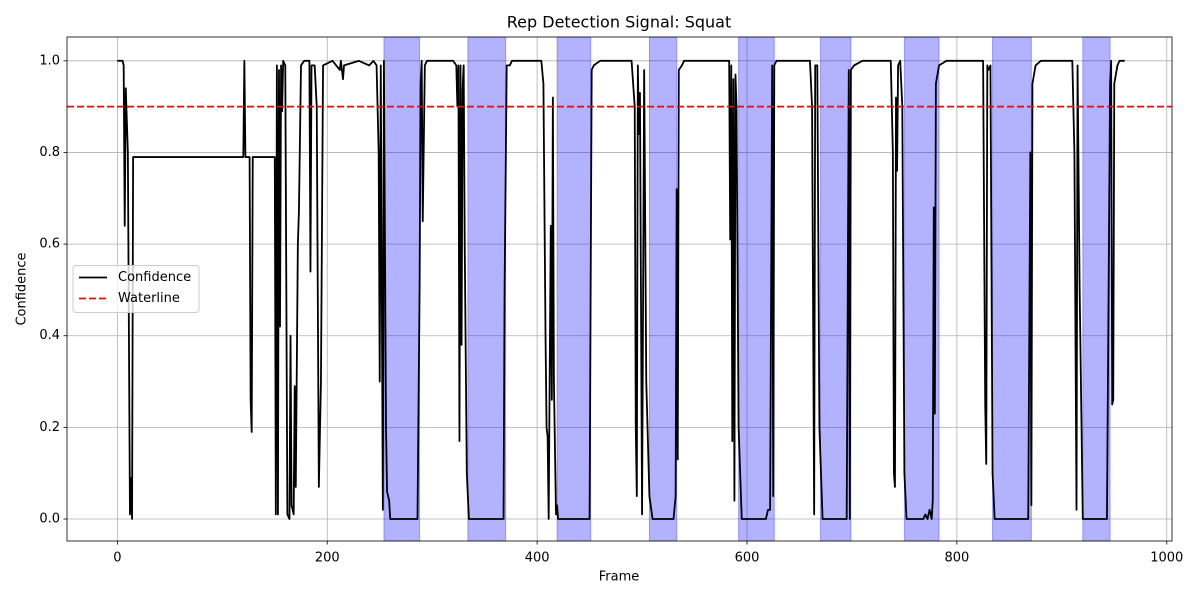 The width and height of the screenshot is (1200, 600). I want to click on legend-label: Confidence, so click(154, 277).